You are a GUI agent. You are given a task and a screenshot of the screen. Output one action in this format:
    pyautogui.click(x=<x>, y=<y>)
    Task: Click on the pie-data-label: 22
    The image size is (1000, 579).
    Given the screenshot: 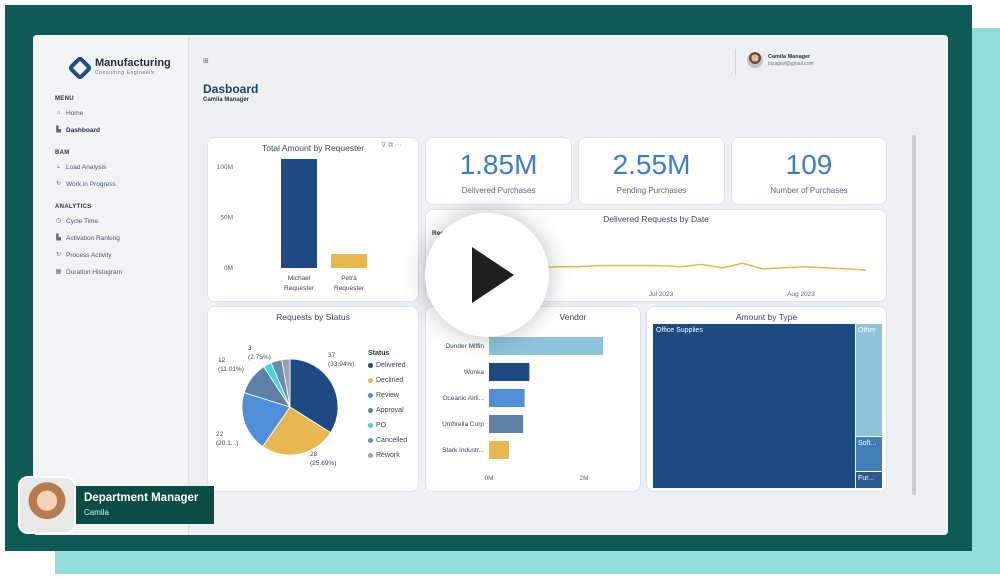 What is the action you would take?
    pyautogui.click(x=220, y=434)
    